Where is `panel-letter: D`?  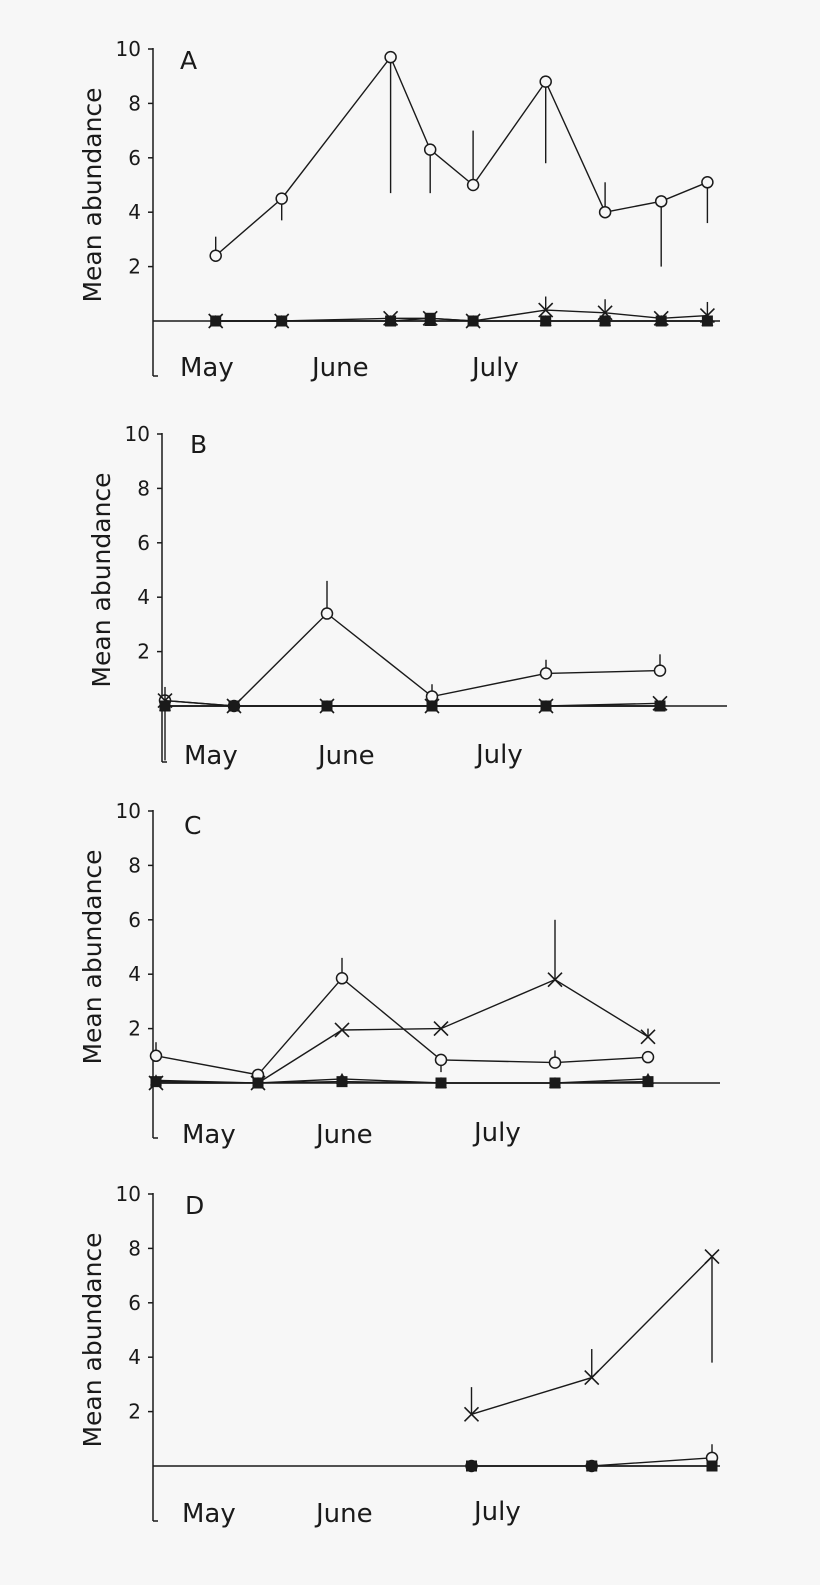
panel-letter: D is located at coordinates (194, 1205).